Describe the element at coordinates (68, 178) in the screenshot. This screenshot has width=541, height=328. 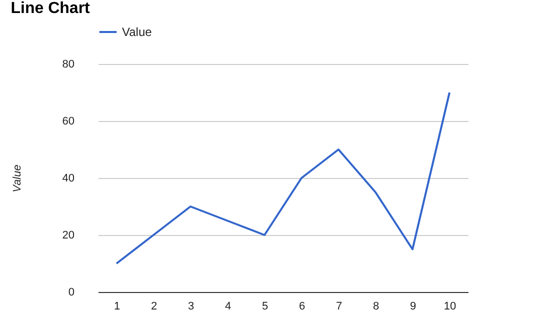
I see `y-tick-label: 40` at that location.